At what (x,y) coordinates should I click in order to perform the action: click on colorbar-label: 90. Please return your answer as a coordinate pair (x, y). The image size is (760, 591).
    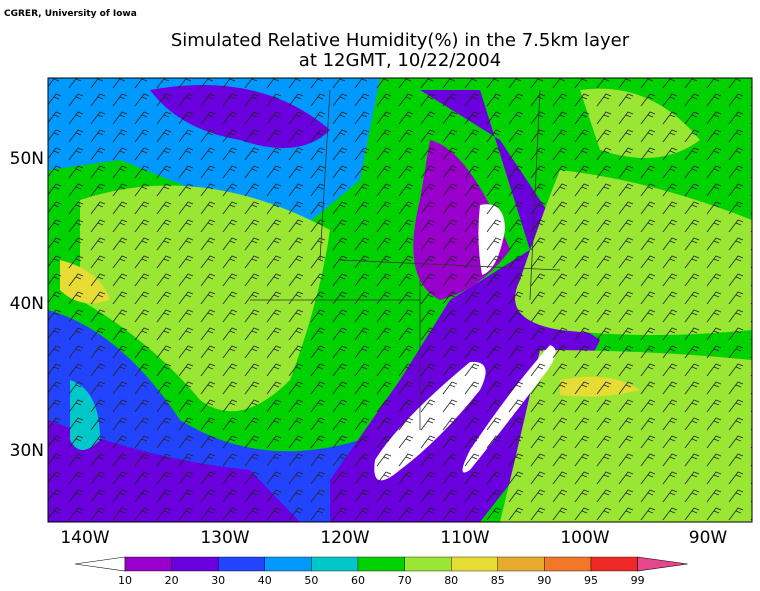
    Looking at the image, I should click on (544, 580).